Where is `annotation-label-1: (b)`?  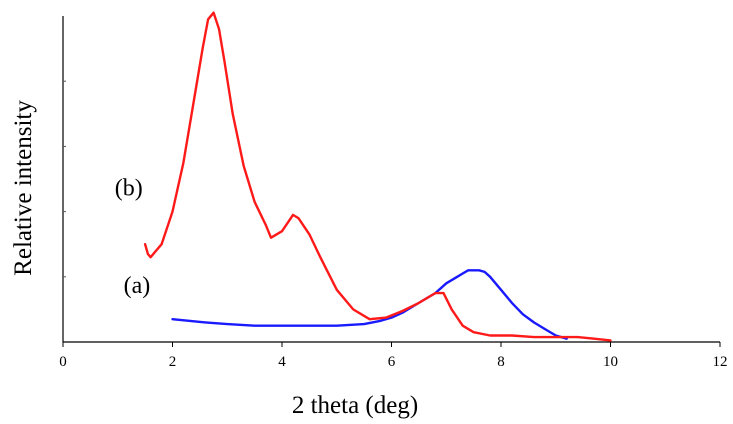 annotation-label-1: (b) is located at coordinates (129, 188).